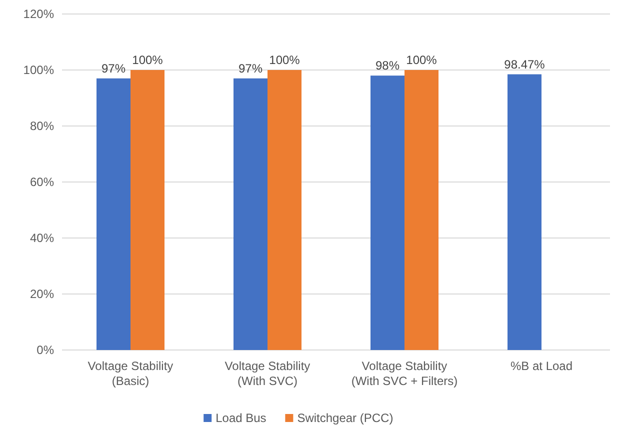 The width and height of the screenshot is (620, 442). What do you see at coordinates (38, 14) in the screenshot?
I see `y-tick-label: 120%` at bounding box center [38, 14].